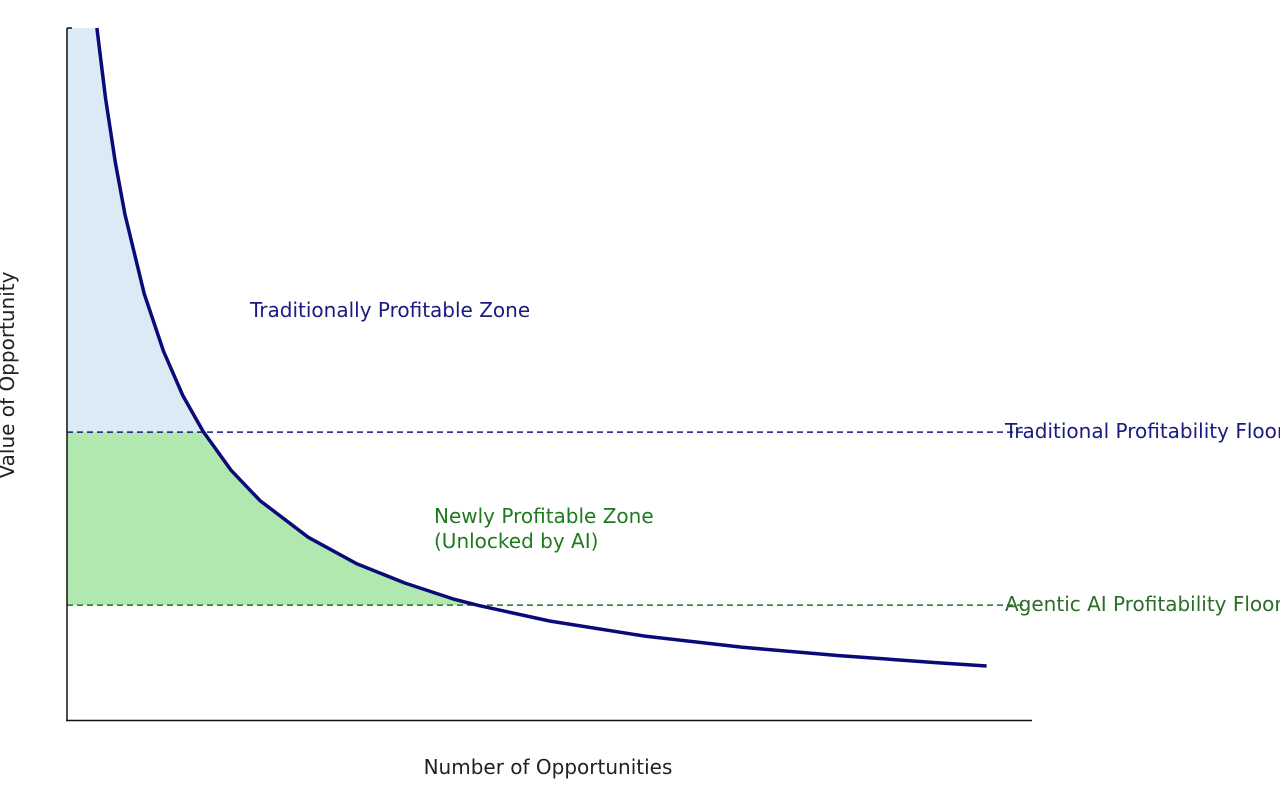 The height and width of the screenshot is (800, 1280). I want to click on zone-label: Traditionally Profitable Zone, so click(389, 310).